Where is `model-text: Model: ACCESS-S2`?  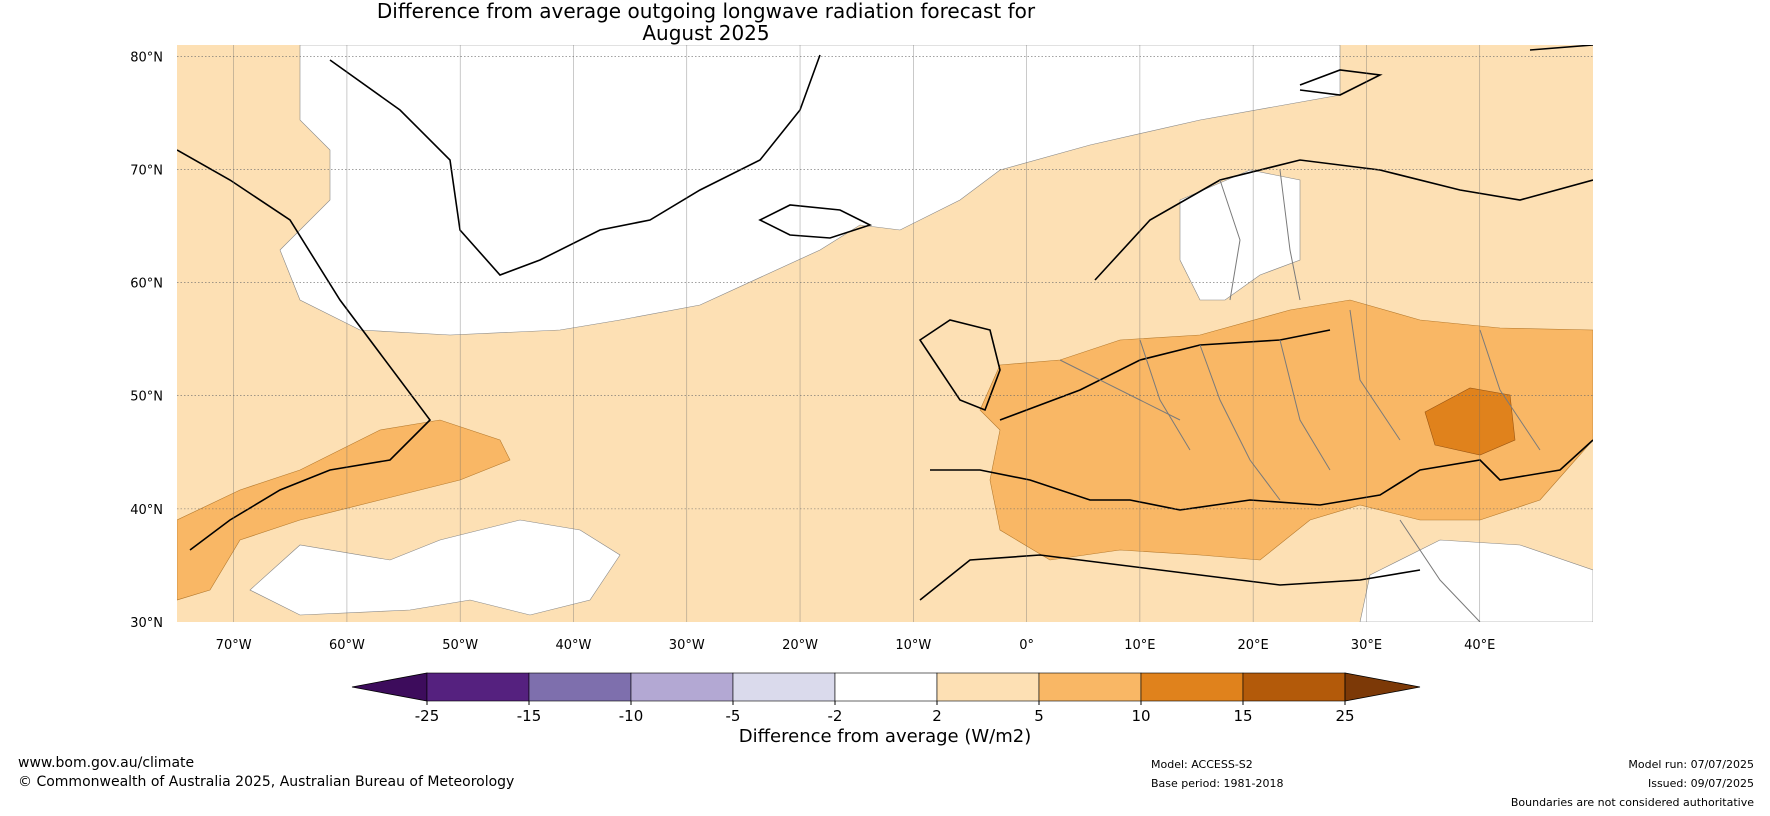 model-text: Model: ACCESS-S2 is located at coordinates (1202, 764).